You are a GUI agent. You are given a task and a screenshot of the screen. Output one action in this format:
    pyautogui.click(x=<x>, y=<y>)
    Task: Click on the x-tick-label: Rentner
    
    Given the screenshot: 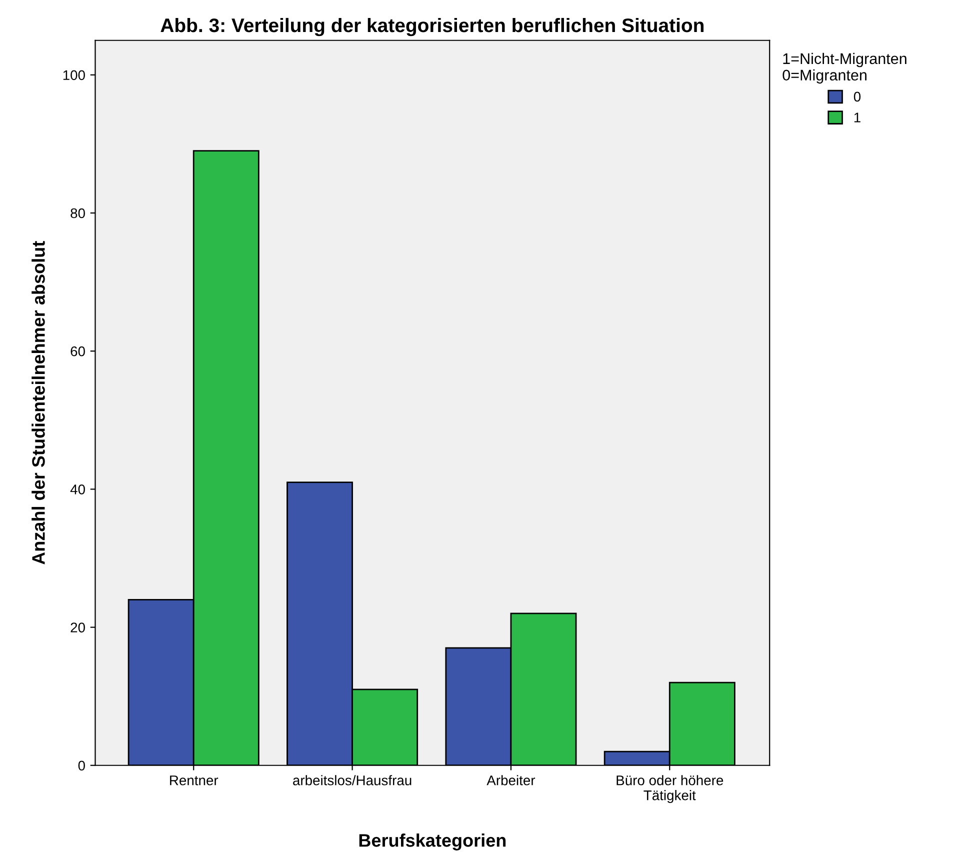 What is the action you would take?
    pyautogui.click(x=194, y=781)
    